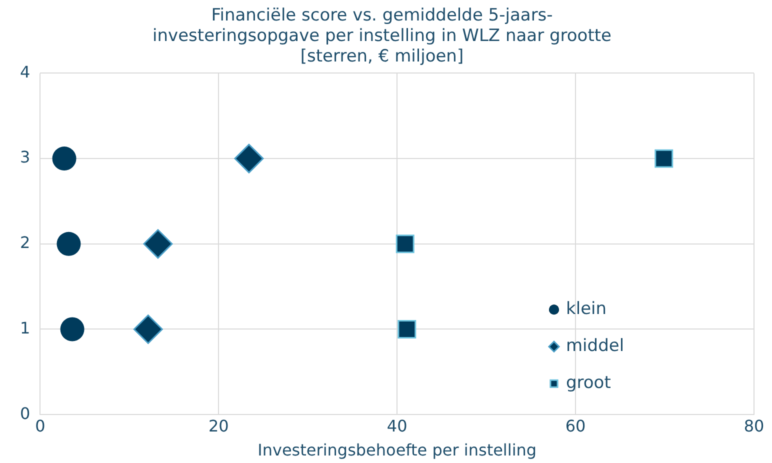  I want to click on x-tick-label: 0, so click(40, 426).